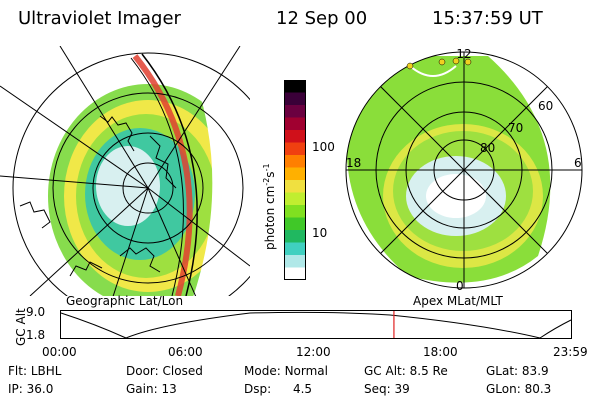 Image resolution: width=600 pixels, height=400 pixels. I want to click on altitude-plot, so click(316, 324).